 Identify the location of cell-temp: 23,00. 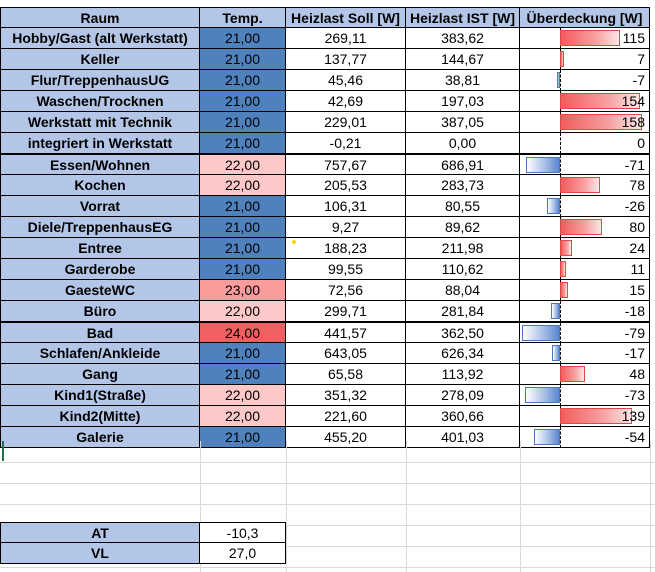
(243, 290).